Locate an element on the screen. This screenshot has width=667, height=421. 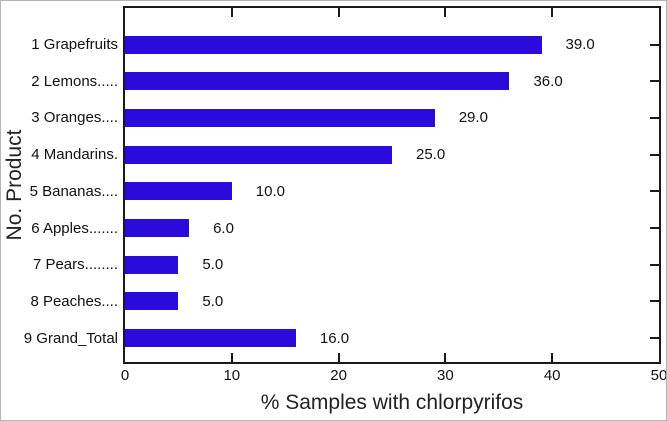
bar-value-label: 16.0 is located at coordinates (334, 338).